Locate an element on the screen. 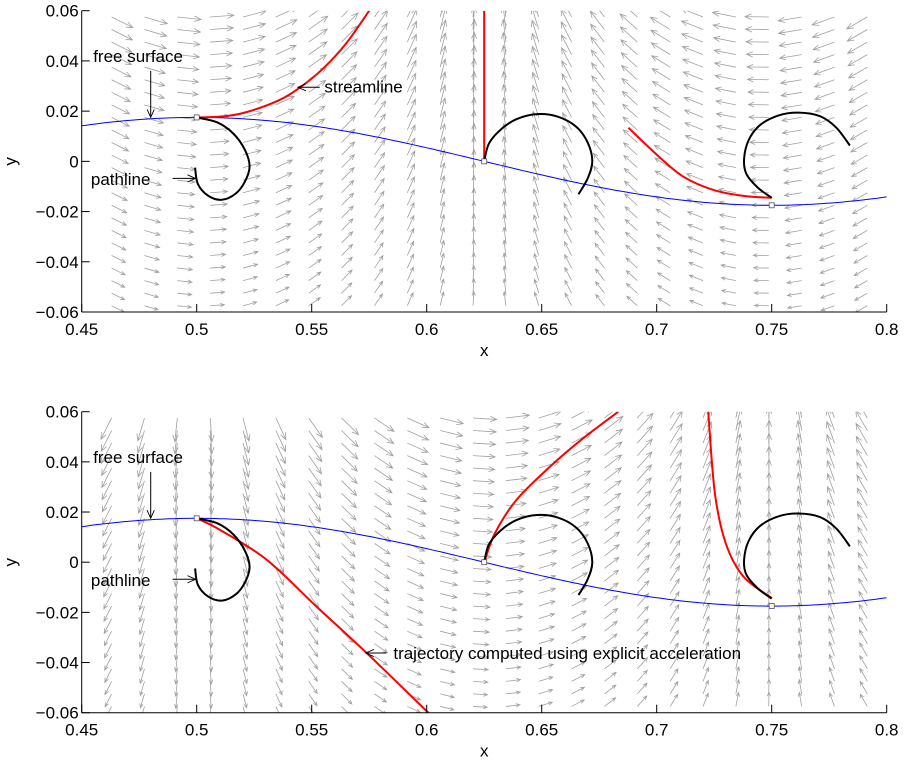  y-tick-label: 0.06 is located at coordinates (62, 412).